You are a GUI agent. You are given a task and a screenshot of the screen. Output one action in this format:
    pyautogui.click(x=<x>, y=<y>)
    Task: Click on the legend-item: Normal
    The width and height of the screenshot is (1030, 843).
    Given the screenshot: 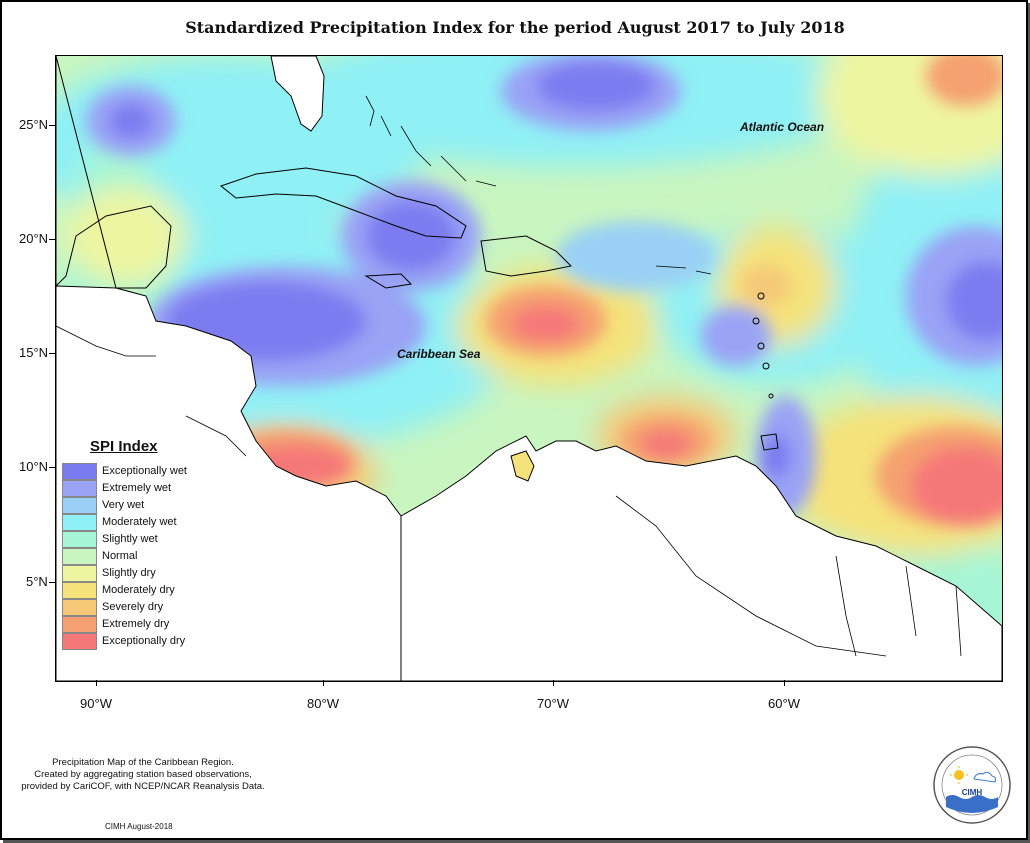 What is the action you would take?
    pyautogui.click(x=124, y=556)
    